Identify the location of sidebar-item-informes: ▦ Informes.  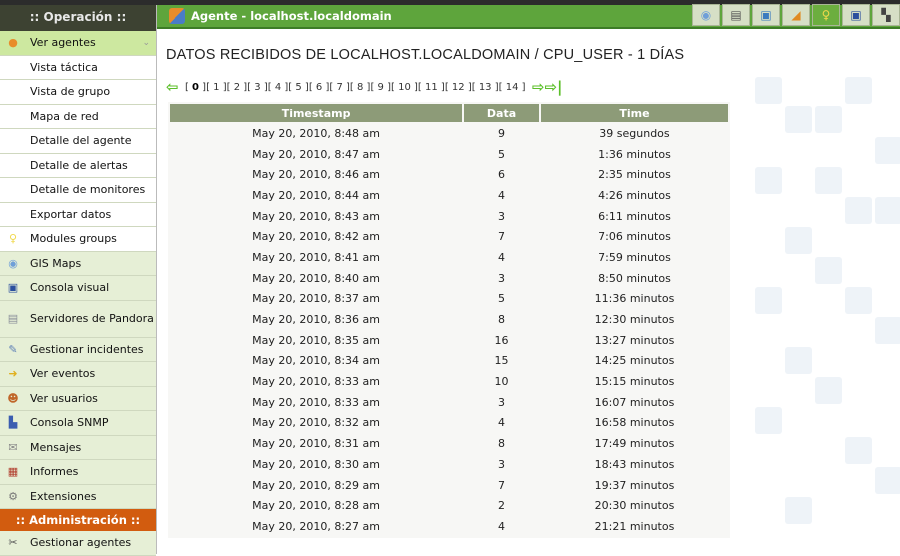
(78, 472).